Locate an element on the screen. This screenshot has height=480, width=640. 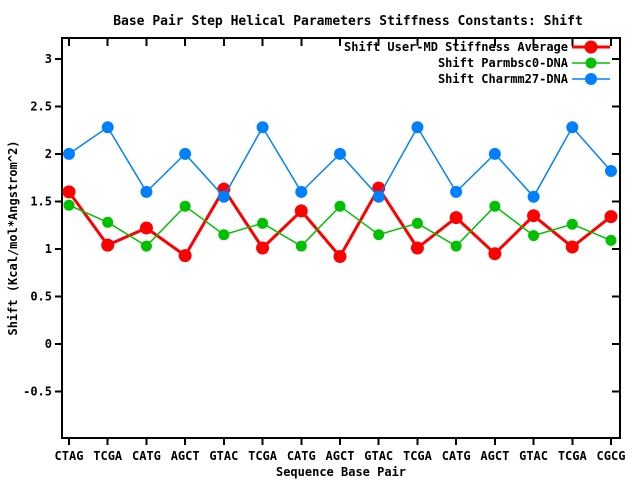
y-tick-label: 3 is located at coordinates (48, 59).